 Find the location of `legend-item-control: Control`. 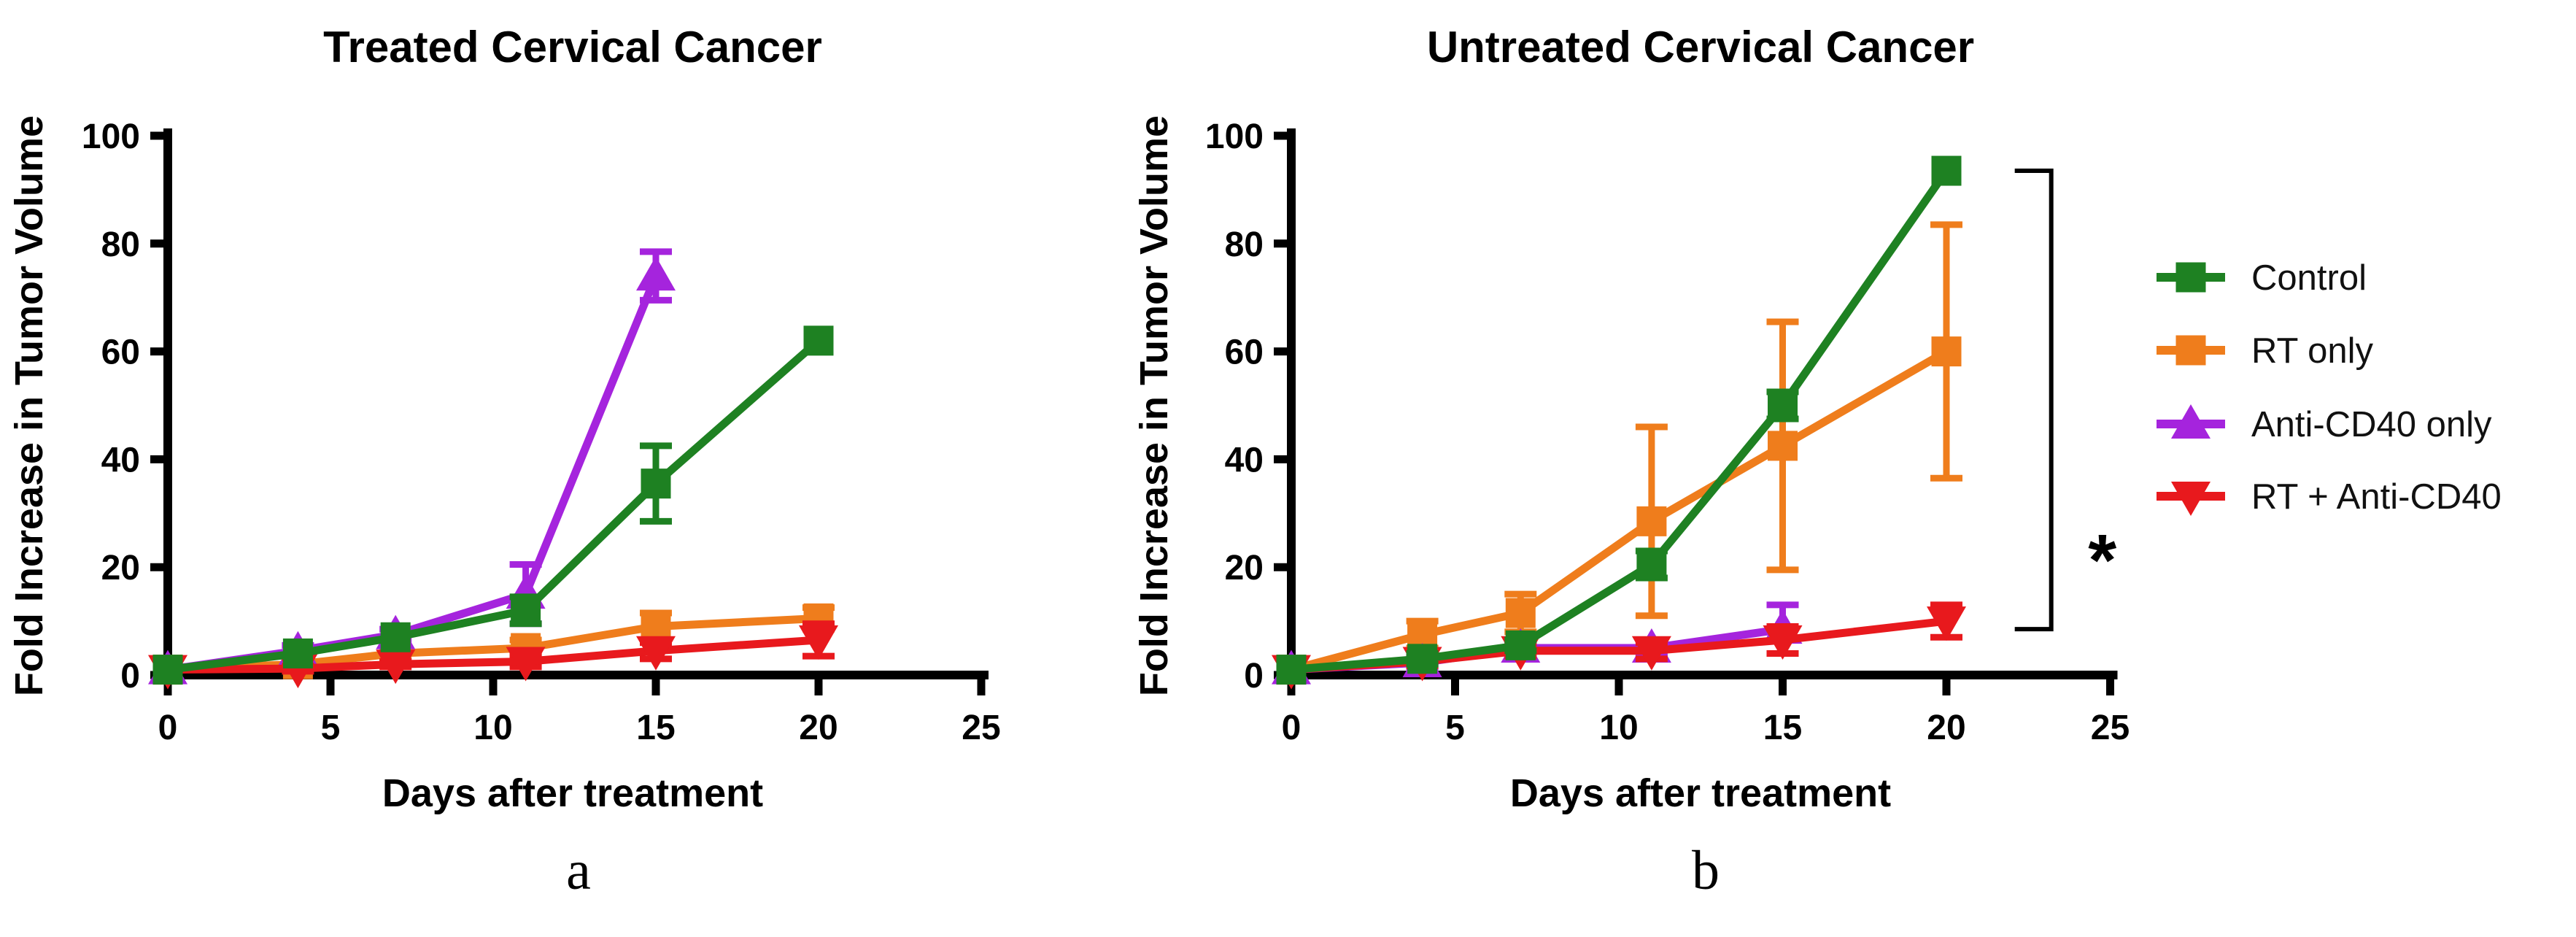

legend-item-control: Control is located at coordinates (2262, 278).